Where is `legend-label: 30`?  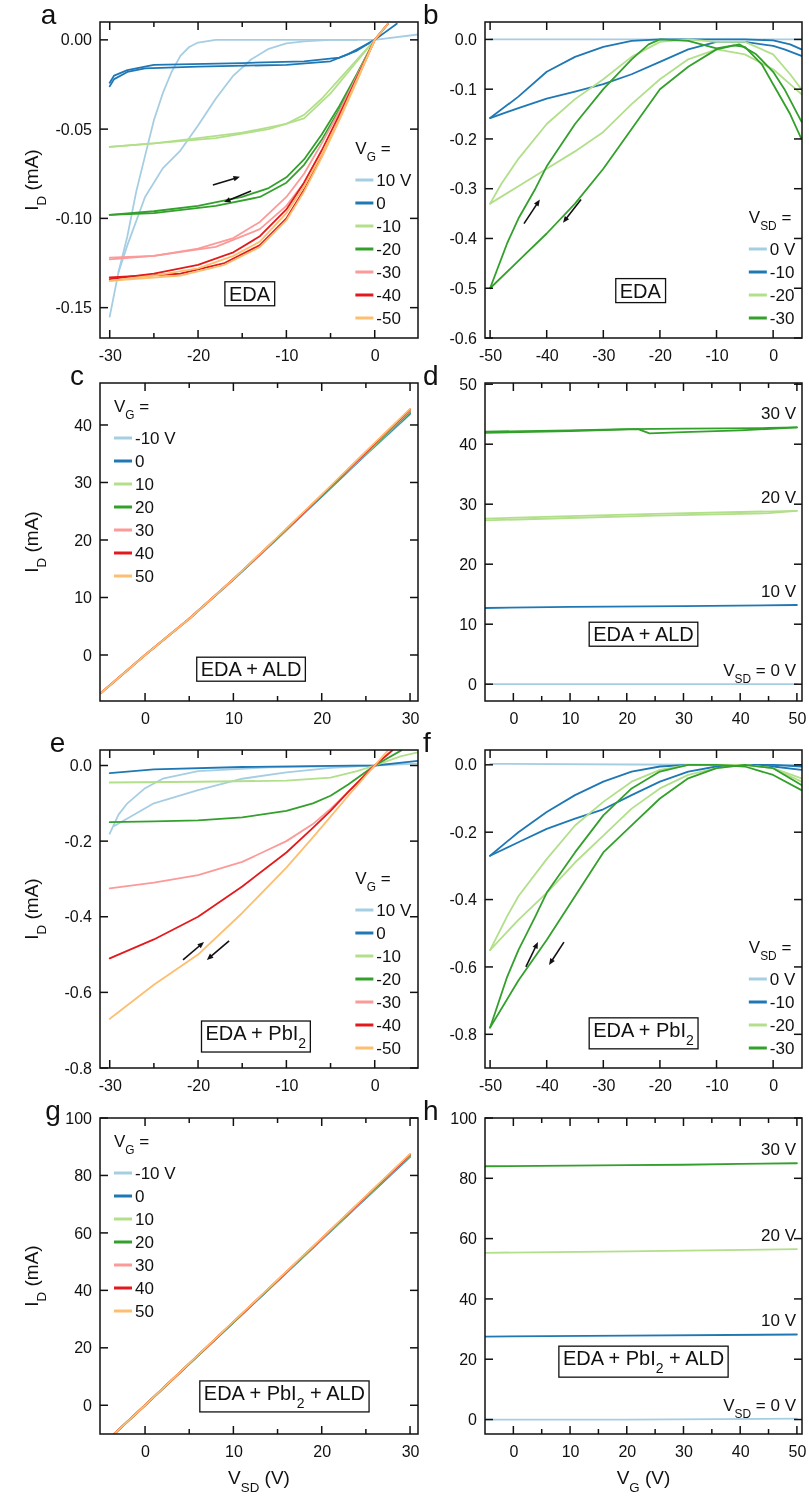
legend-label: 30 is located at coordinates (144, 530).